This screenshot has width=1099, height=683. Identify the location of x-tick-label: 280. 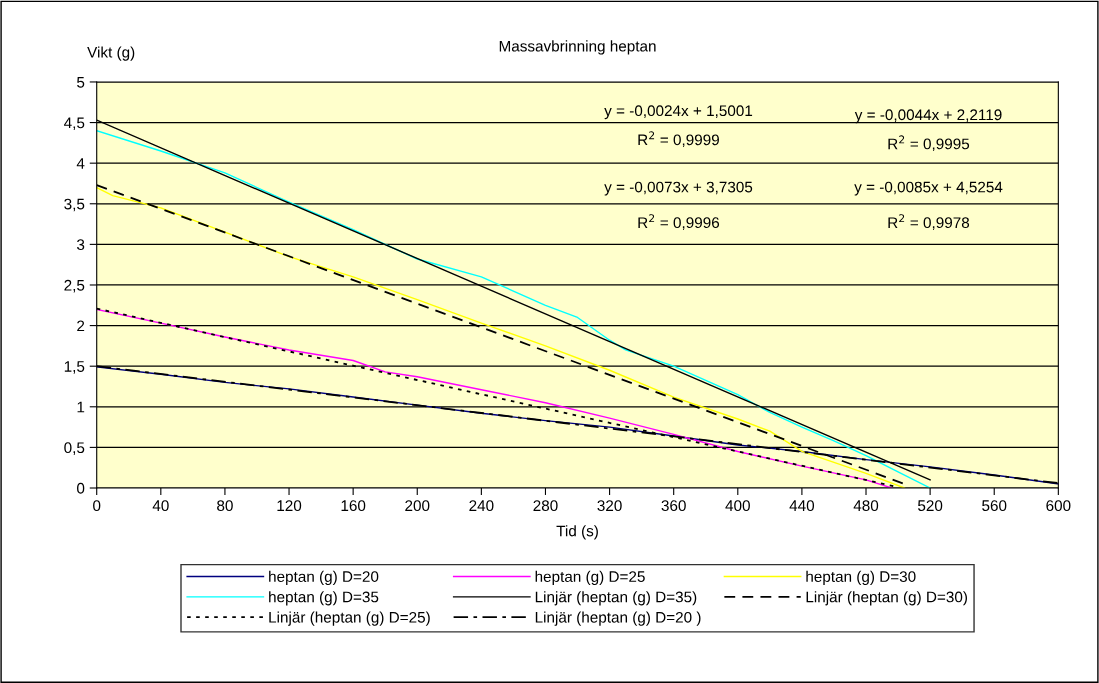
(545, 506).